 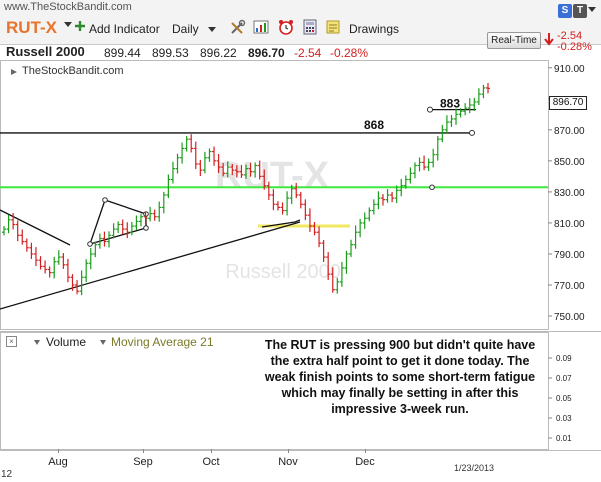 What do you see at coordinates (272, 176) in the screenshot?
I see `bg-watermark-symbol: RUT-X` at bounding box center [272, 176].